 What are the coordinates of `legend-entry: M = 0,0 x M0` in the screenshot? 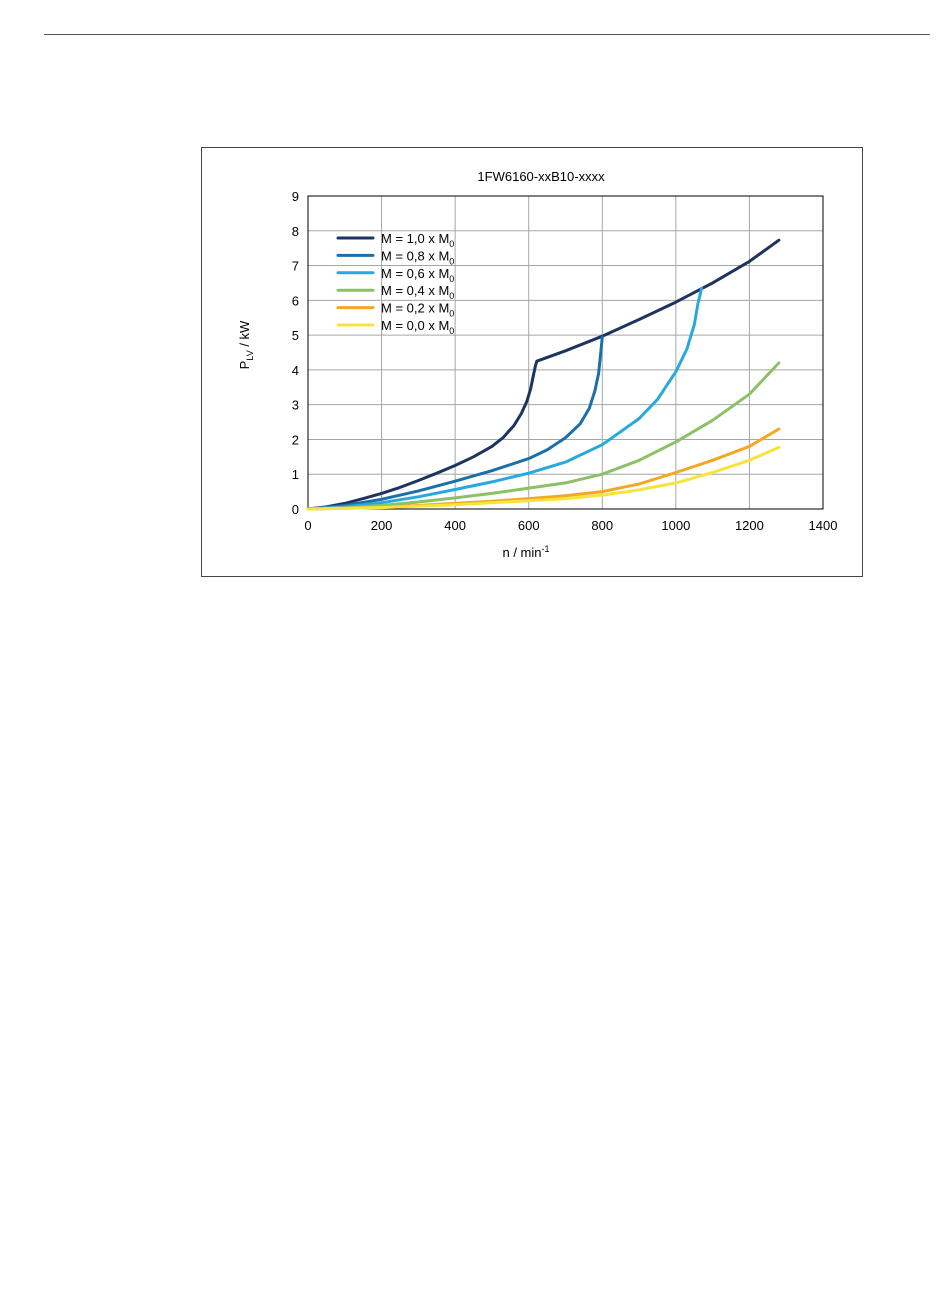 It's located at (417, 327).